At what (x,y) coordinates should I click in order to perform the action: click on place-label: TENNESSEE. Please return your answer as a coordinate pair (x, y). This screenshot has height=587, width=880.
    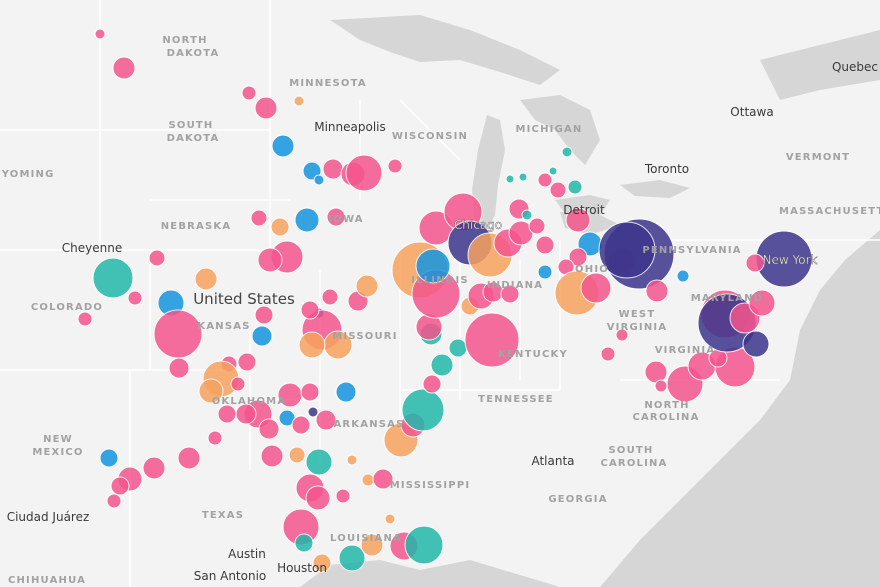
    Looking at the image, I should click on (516, 399).